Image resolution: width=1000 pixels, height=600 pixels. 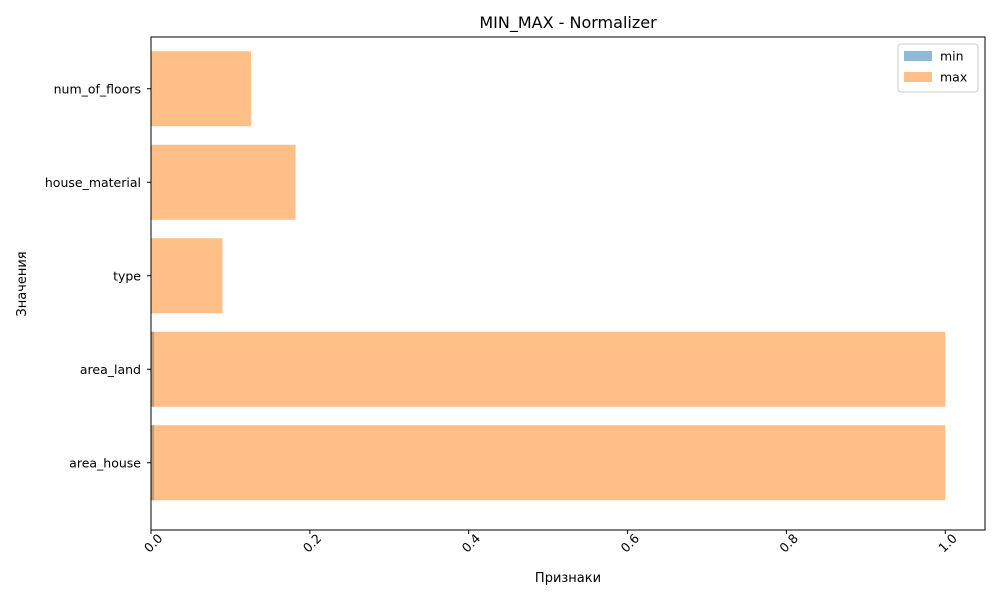 What do you see at coordinates (918, 77) in the screenshot?
I see `legend-swatch-max` at bounding box center [918, 77].